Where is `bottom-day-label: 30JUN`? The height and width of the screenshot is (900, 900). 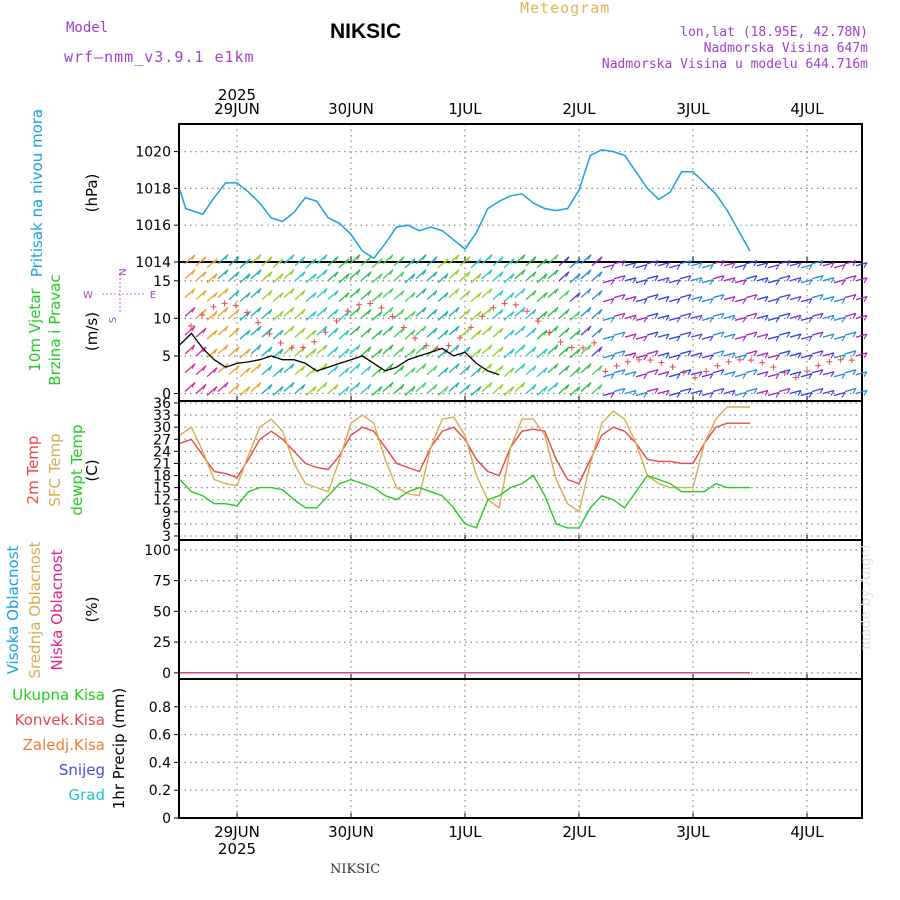 bottom-day-label: 30JUN is located at coordinates (351, 832).